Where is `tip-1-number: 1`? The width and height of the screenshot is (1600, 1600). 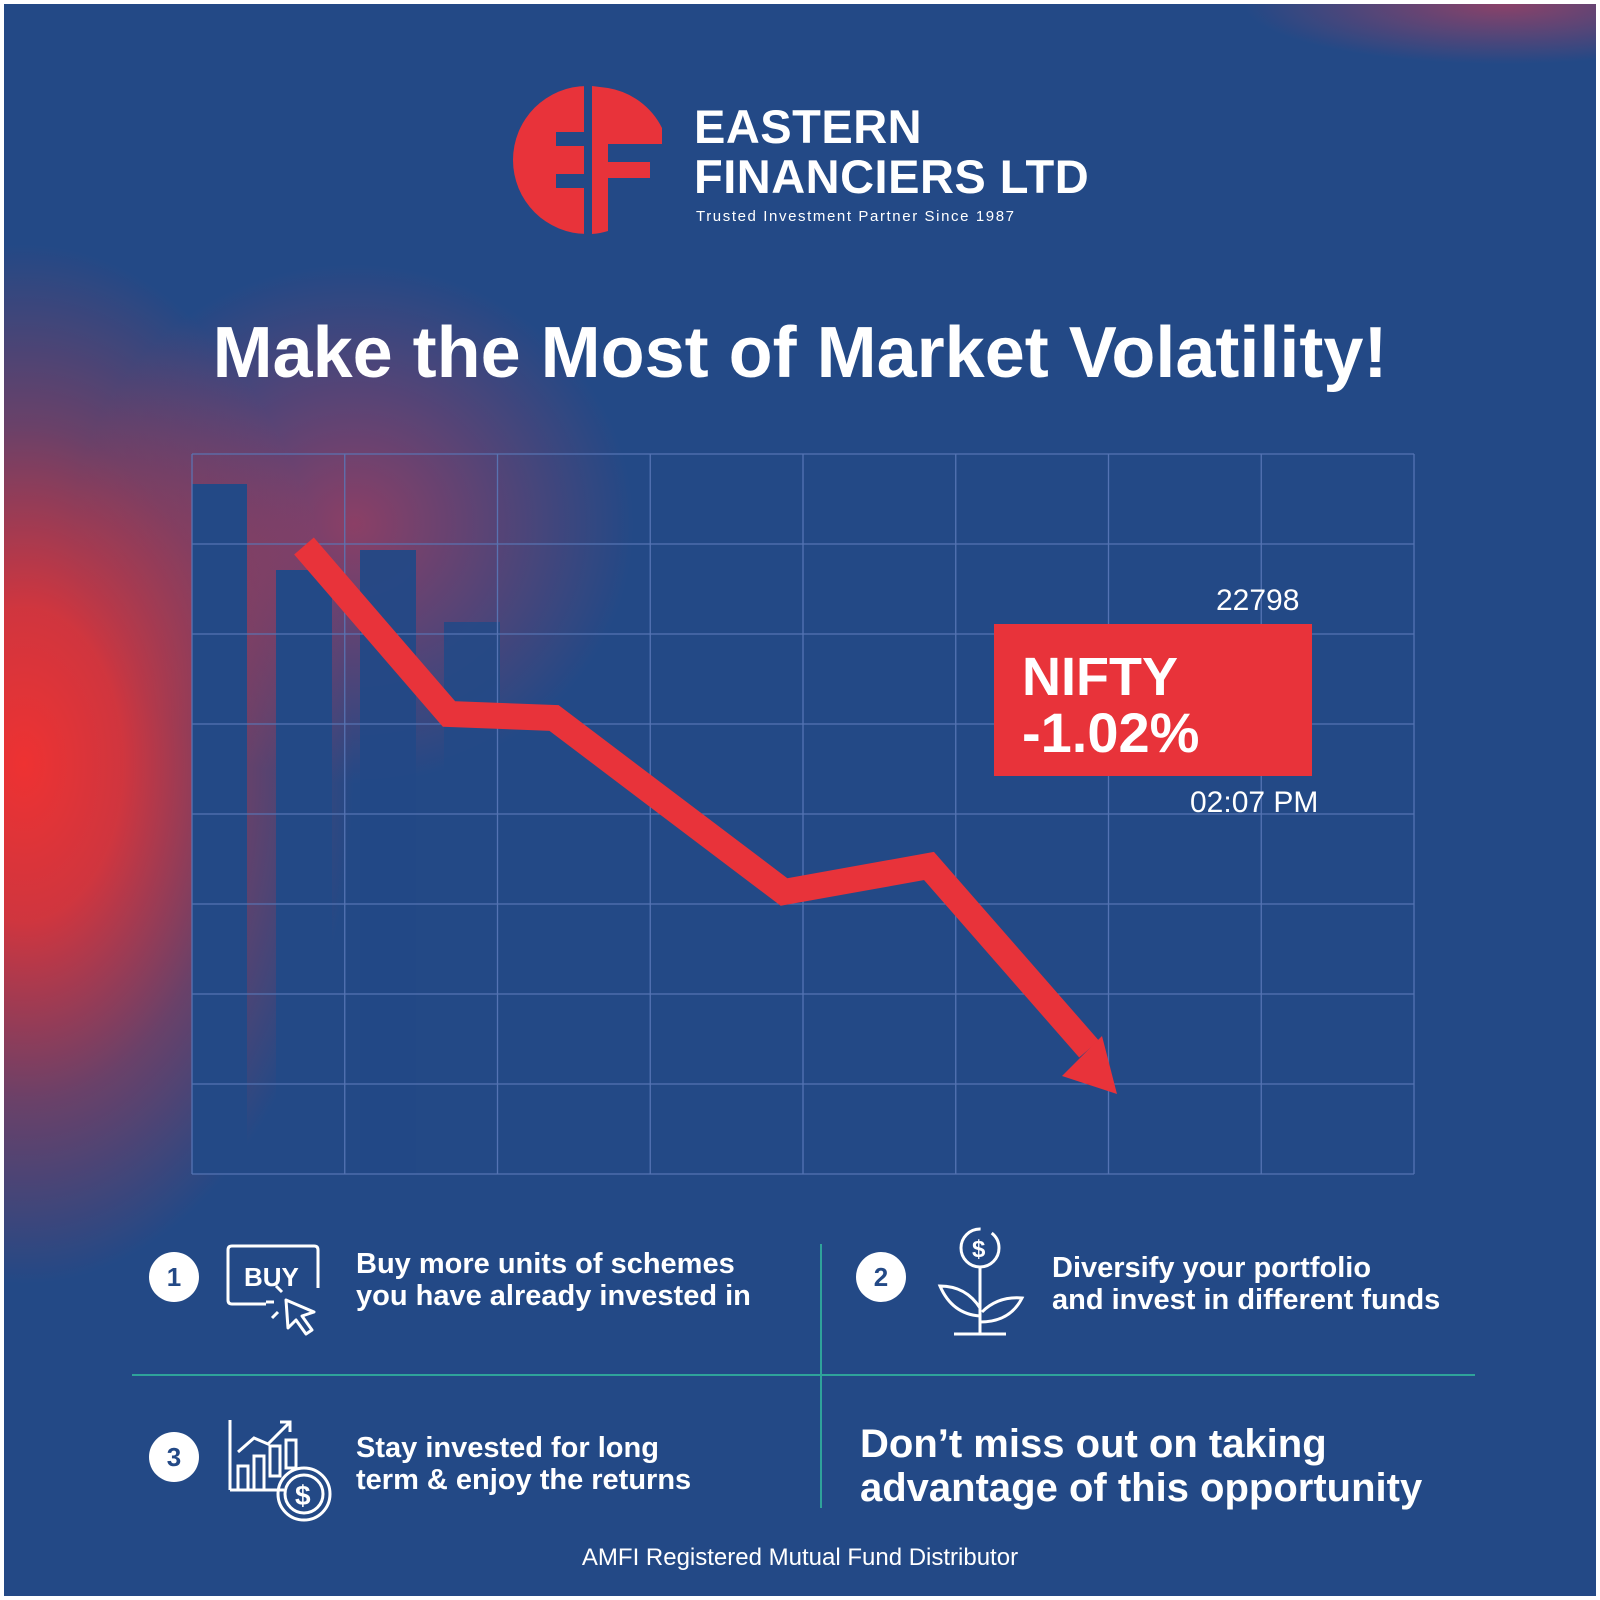 tip-1-number: 1 is located at coordinates (174, 1277).